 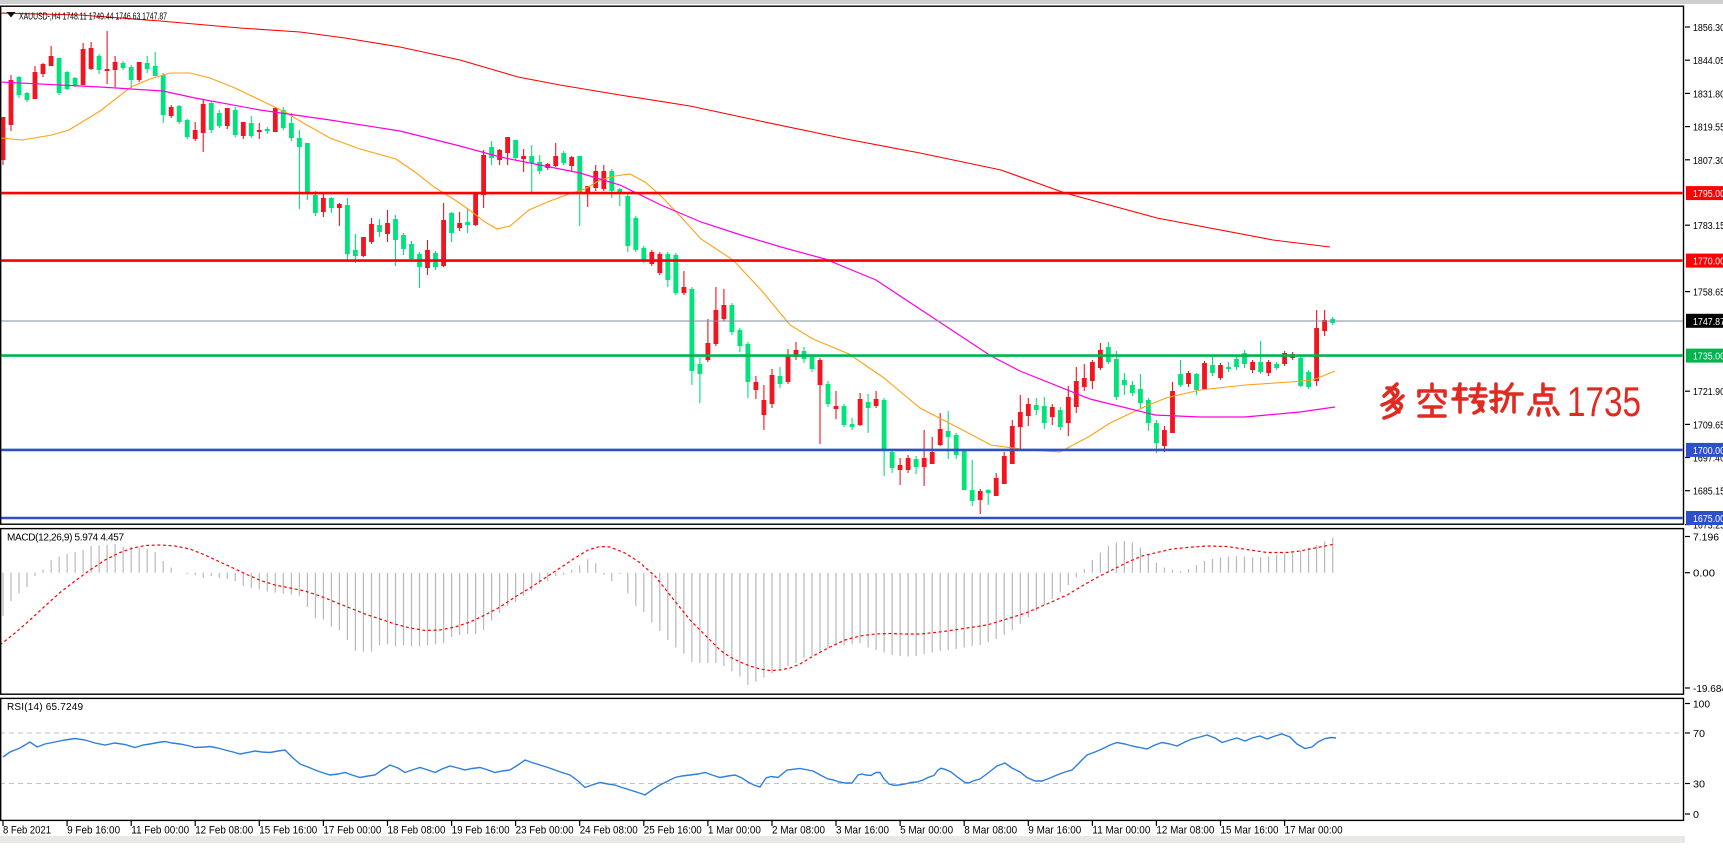 What do you see at coordinates (734, 831) in the screenshot?
I see `svg-text: 1 Mar 00:00` at bounding box center [734, 831].